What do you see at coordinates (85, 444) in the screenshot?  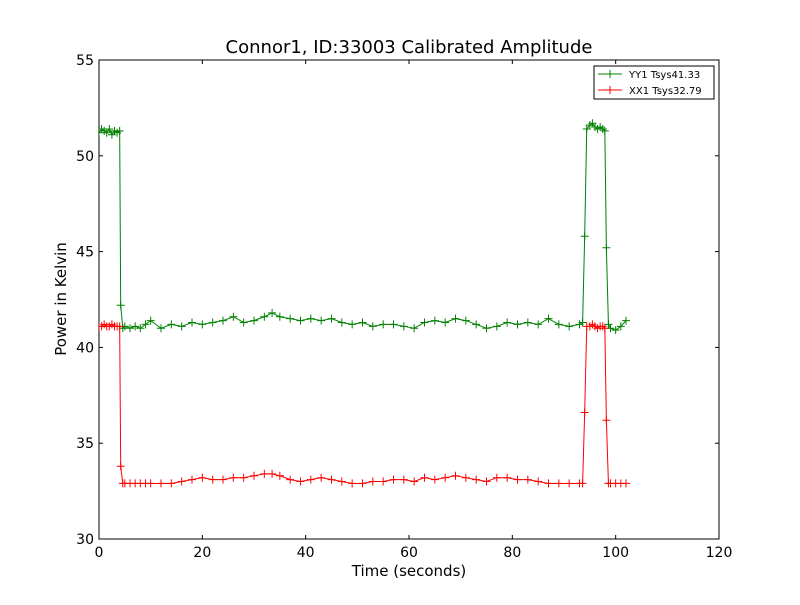 I see `y-tick-label: 35` at bounding box center [85, 444].